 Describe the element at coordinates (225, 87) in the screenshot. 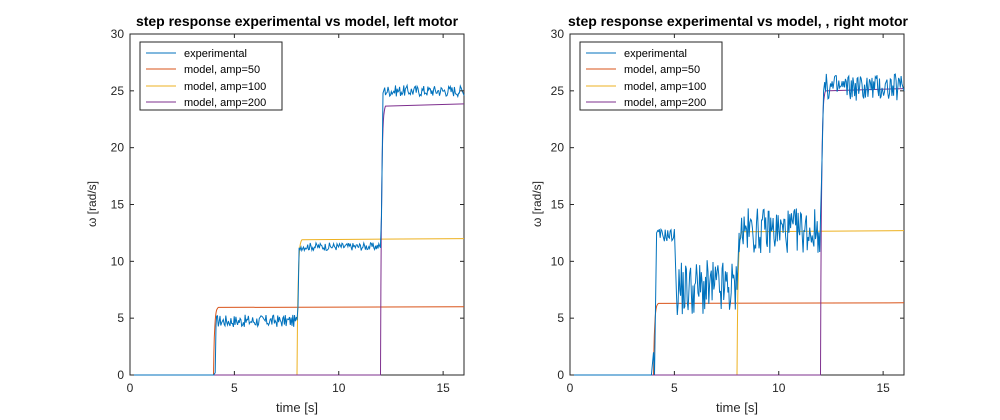

I see `left-legend-label-2: model, amp=100` at that location.